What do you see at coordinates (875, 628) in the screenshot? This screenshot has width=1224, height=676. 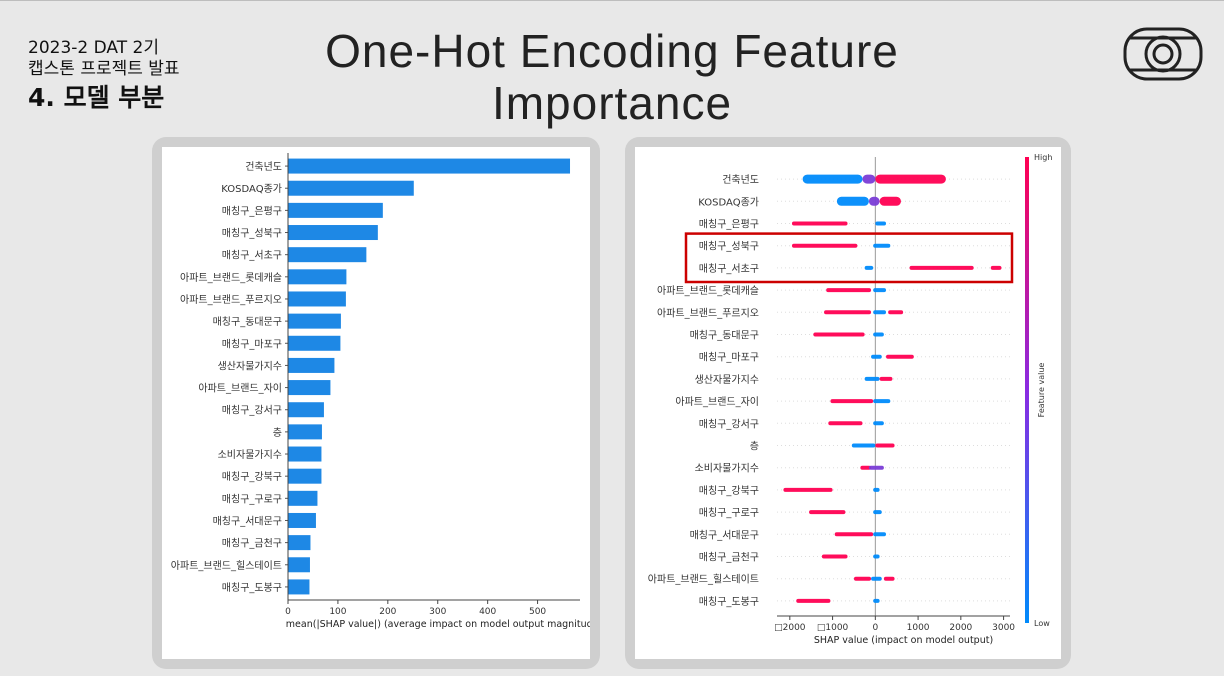 I see `shap-x-tick-label: 0` at bounding box center [875, 628].